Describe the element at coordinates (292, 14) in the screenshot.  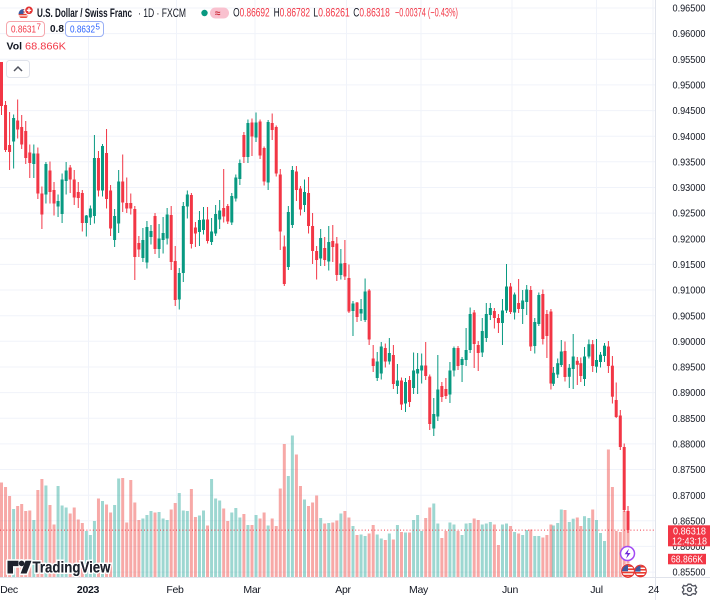
I see `svg-text: H0.86782` at that location.